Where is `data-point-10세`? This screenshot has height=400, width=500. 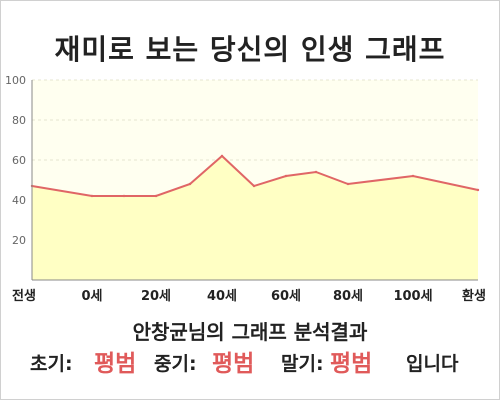
data-point-10세 is located at coordinates (124, 196).